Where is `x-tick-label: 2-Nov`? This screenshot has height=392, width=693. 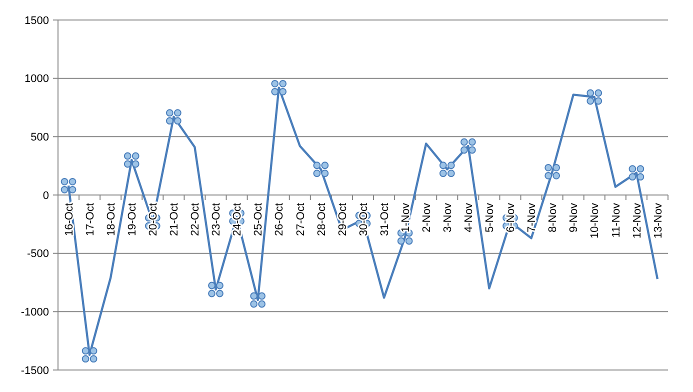 x-tick-label: 2-Nov is located at coordinates (426, 217).